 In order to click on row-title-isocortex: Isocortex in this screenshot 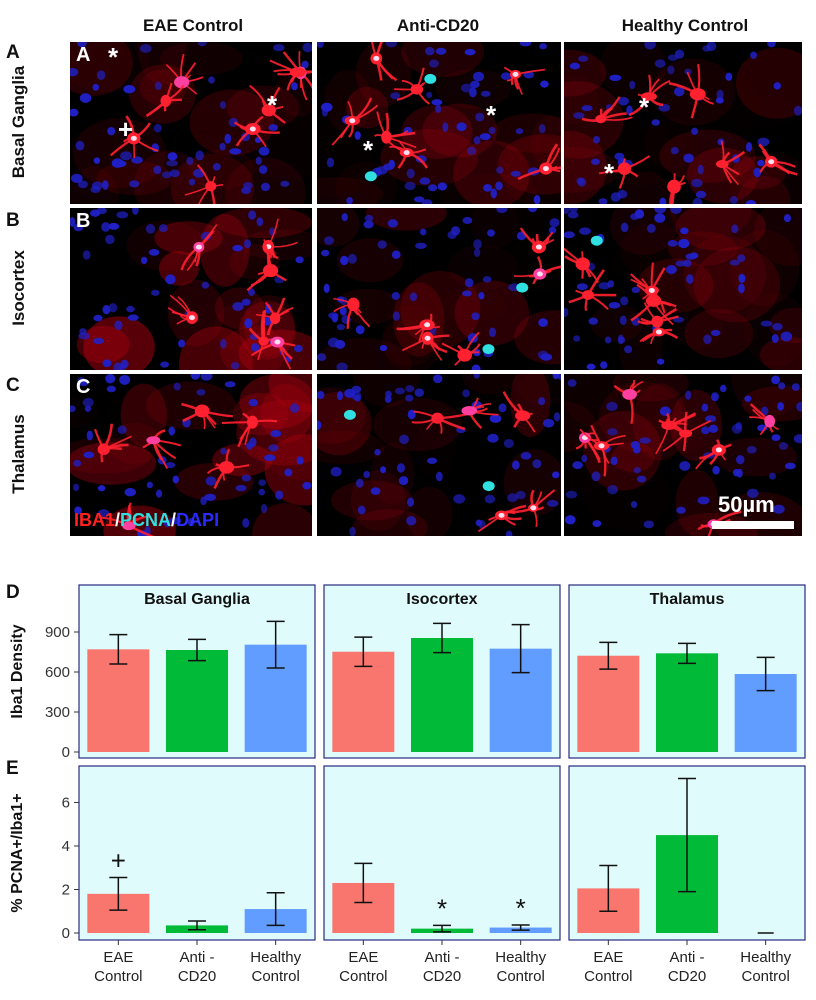, I will do `click(18, 288)`.